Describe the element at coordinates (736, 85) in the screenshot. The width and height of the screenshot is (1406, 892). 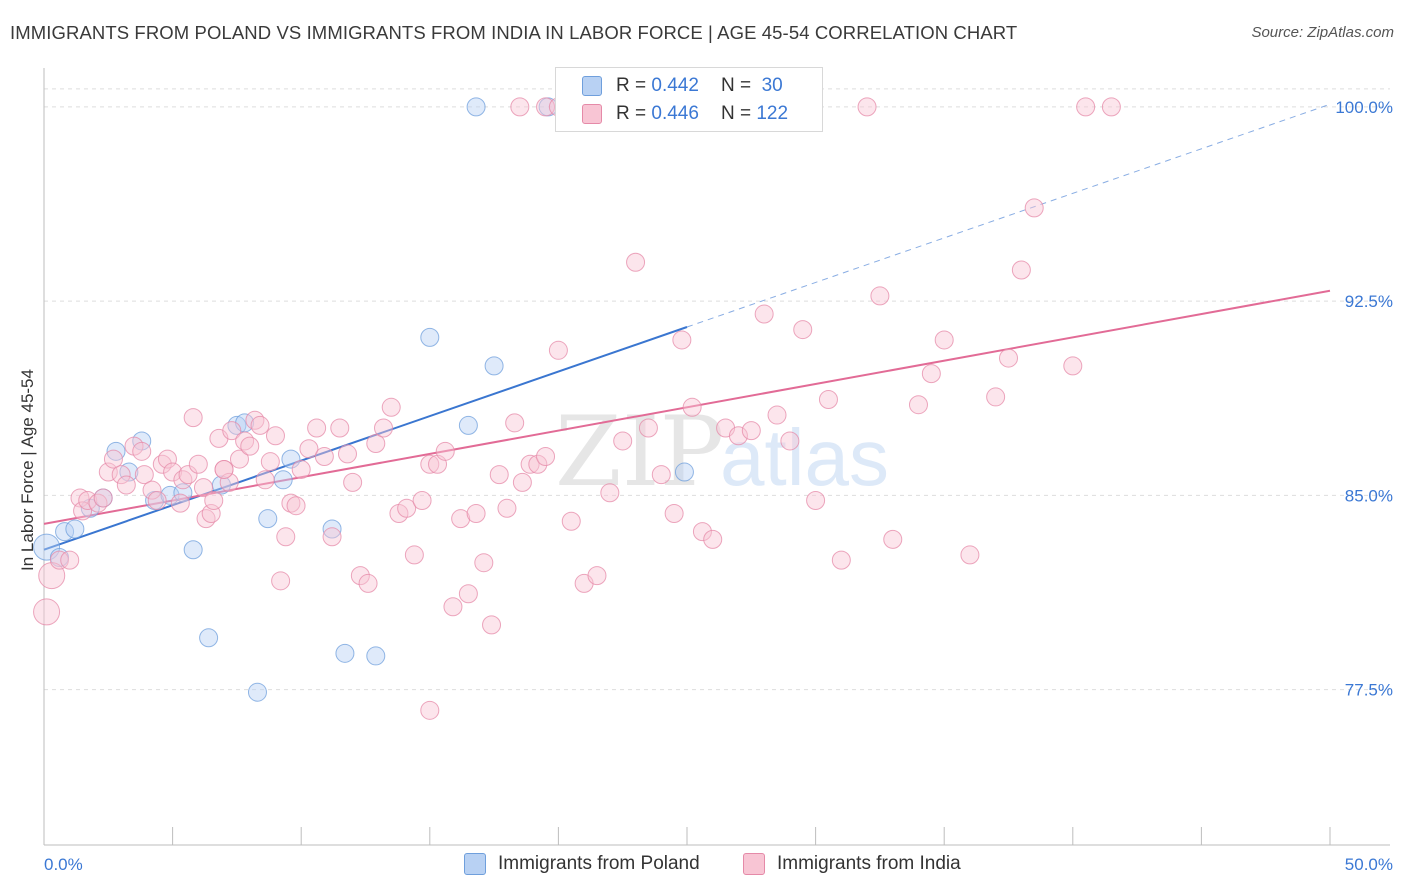
I see `n-label: N =` at that location.